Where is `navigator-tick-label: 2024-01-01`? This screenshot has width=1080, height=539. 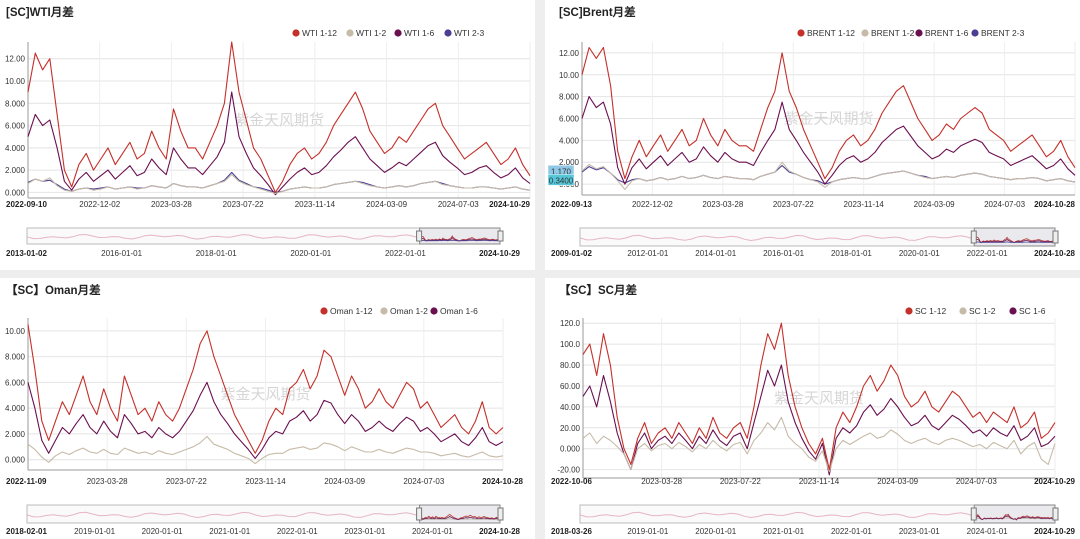
navigator-tick-label: 2024-01-01 is located at coordinates (987, 531).